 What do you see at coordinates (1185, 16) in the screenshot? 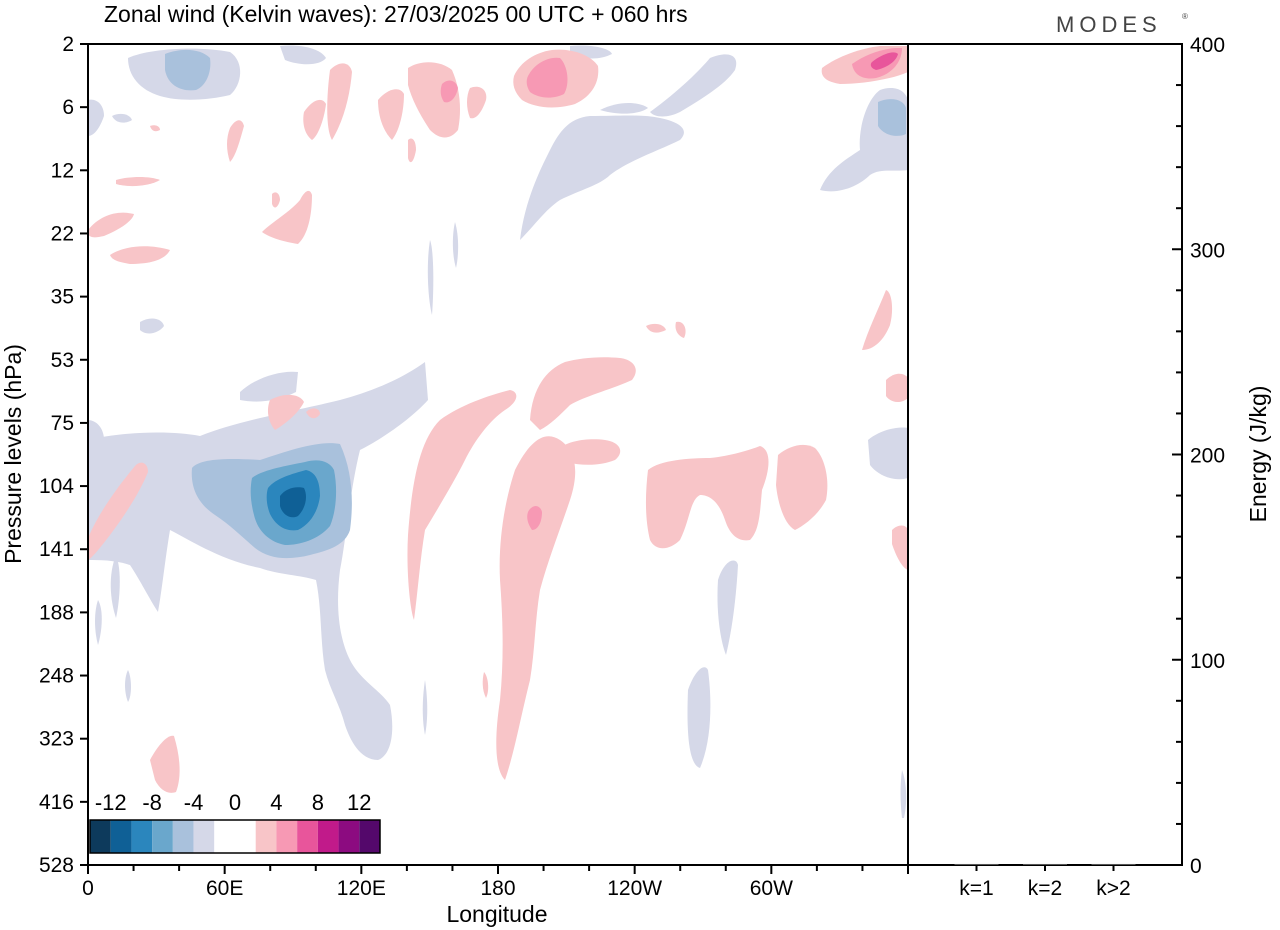
I see `modes-logo-mark: ®` at bounding box center [1185, 16].